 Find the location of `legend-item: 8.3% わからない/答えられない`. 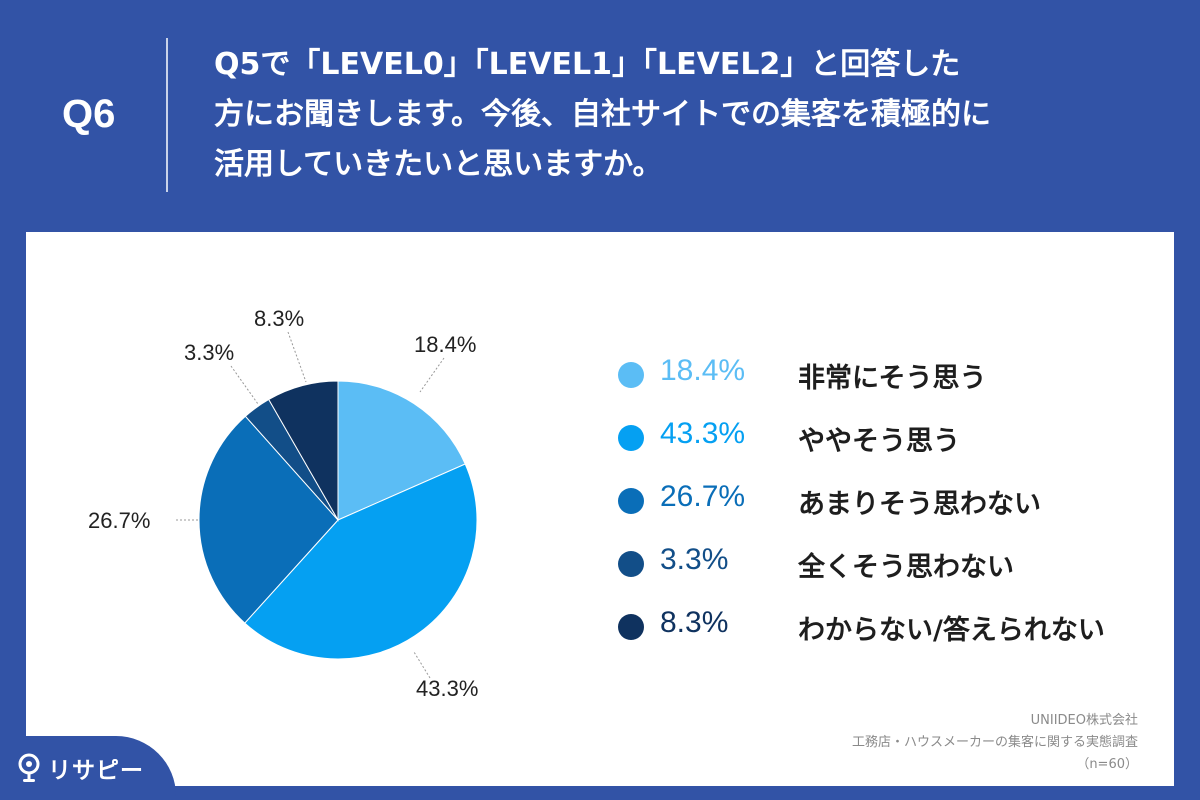

legend-item: 8.3% わからない/答えられない is located at coordinates (888, 635).